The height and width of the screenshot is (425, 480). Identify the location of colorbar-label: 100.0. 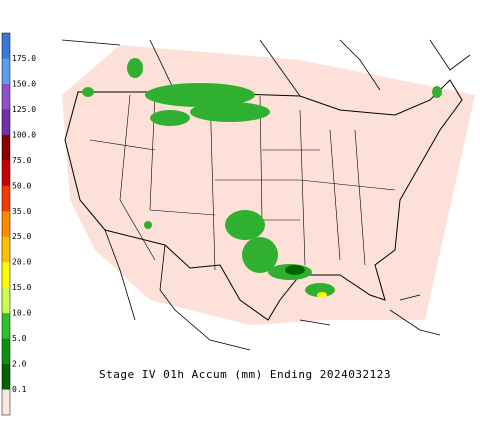
(24, 134).